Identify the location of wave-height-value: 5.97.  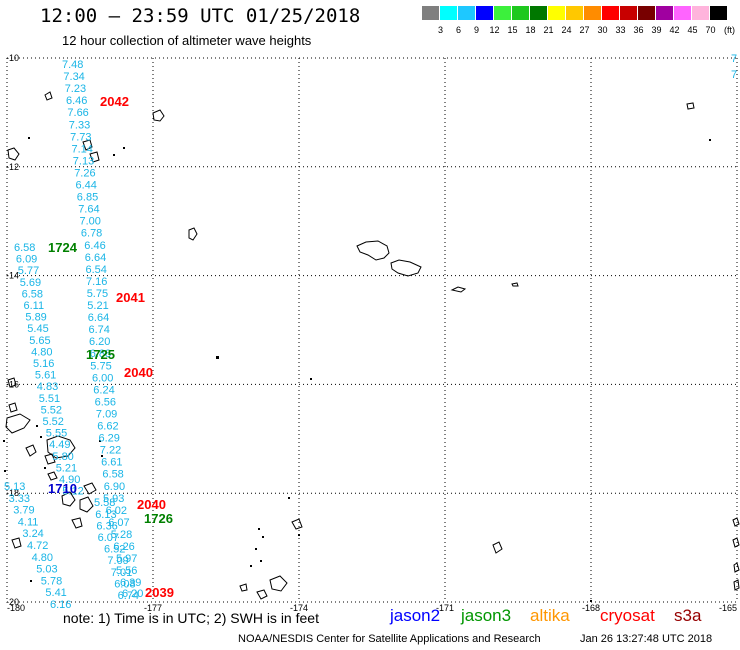
(126, 559).